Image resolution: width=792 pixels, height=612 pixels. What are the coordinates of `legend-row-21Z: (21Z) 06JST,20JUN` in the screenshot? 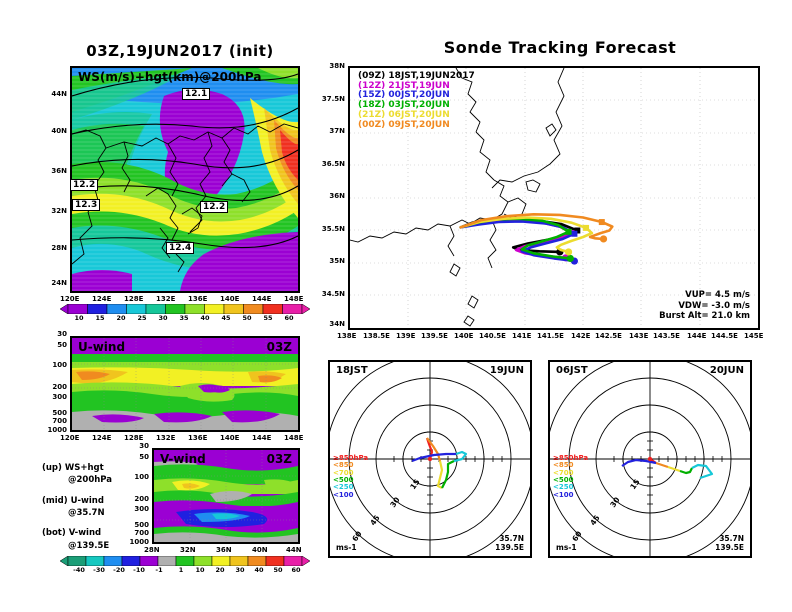 It's located at (416, 115).